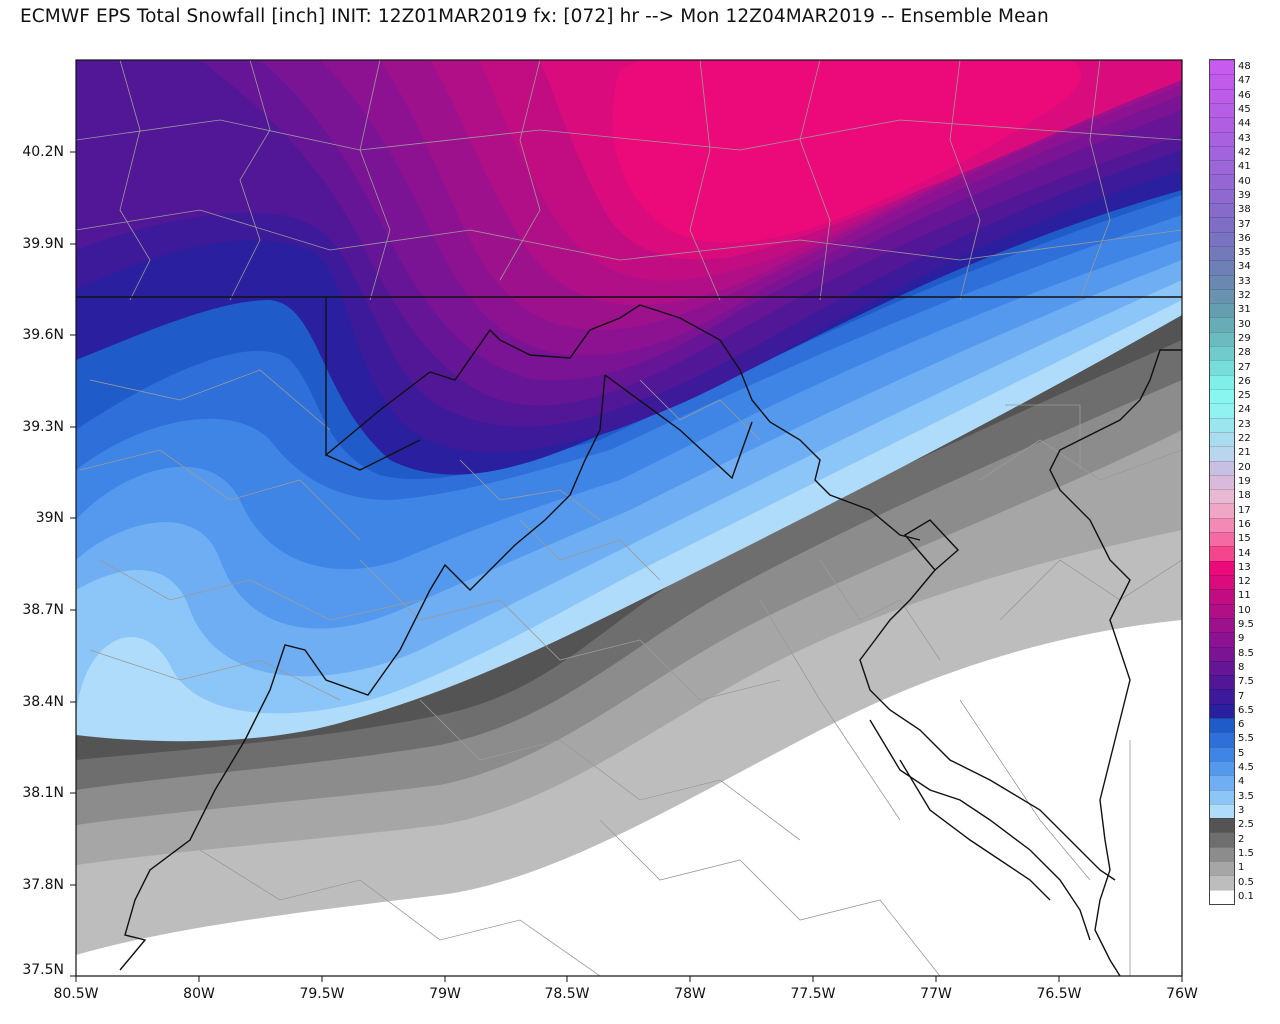 This screenshot has height=1024, width=1280. What do you see at coordinates (49, 518) in the screenshot?
I see `lat-label: 39N` at bounding box center [49, 518].